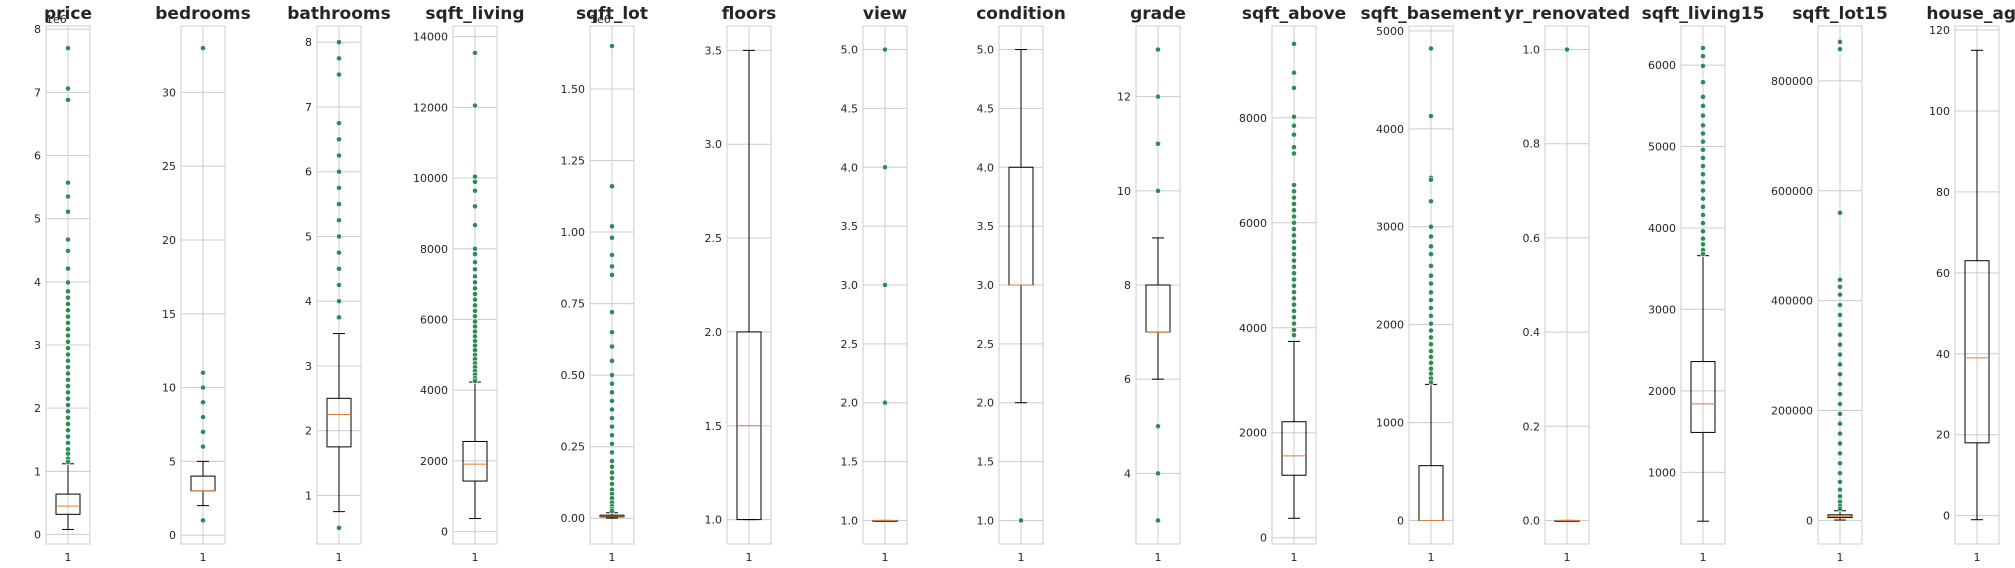 This screenshot has height=568, width=2015. What do you see at coordinates (37, 156) in the screenshot?
I see `y-tick-label: 6` at bounding box center [37, 156].